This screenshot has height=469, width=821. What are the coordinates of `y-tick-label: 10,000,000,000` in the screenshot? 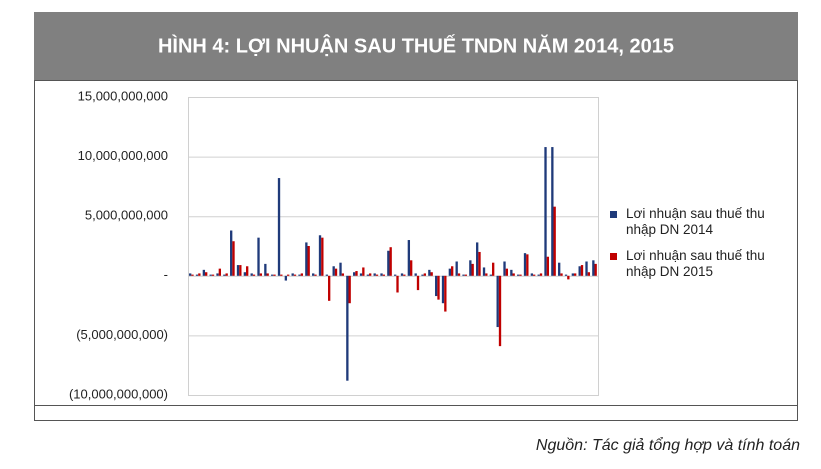 It's located at (123, 155).